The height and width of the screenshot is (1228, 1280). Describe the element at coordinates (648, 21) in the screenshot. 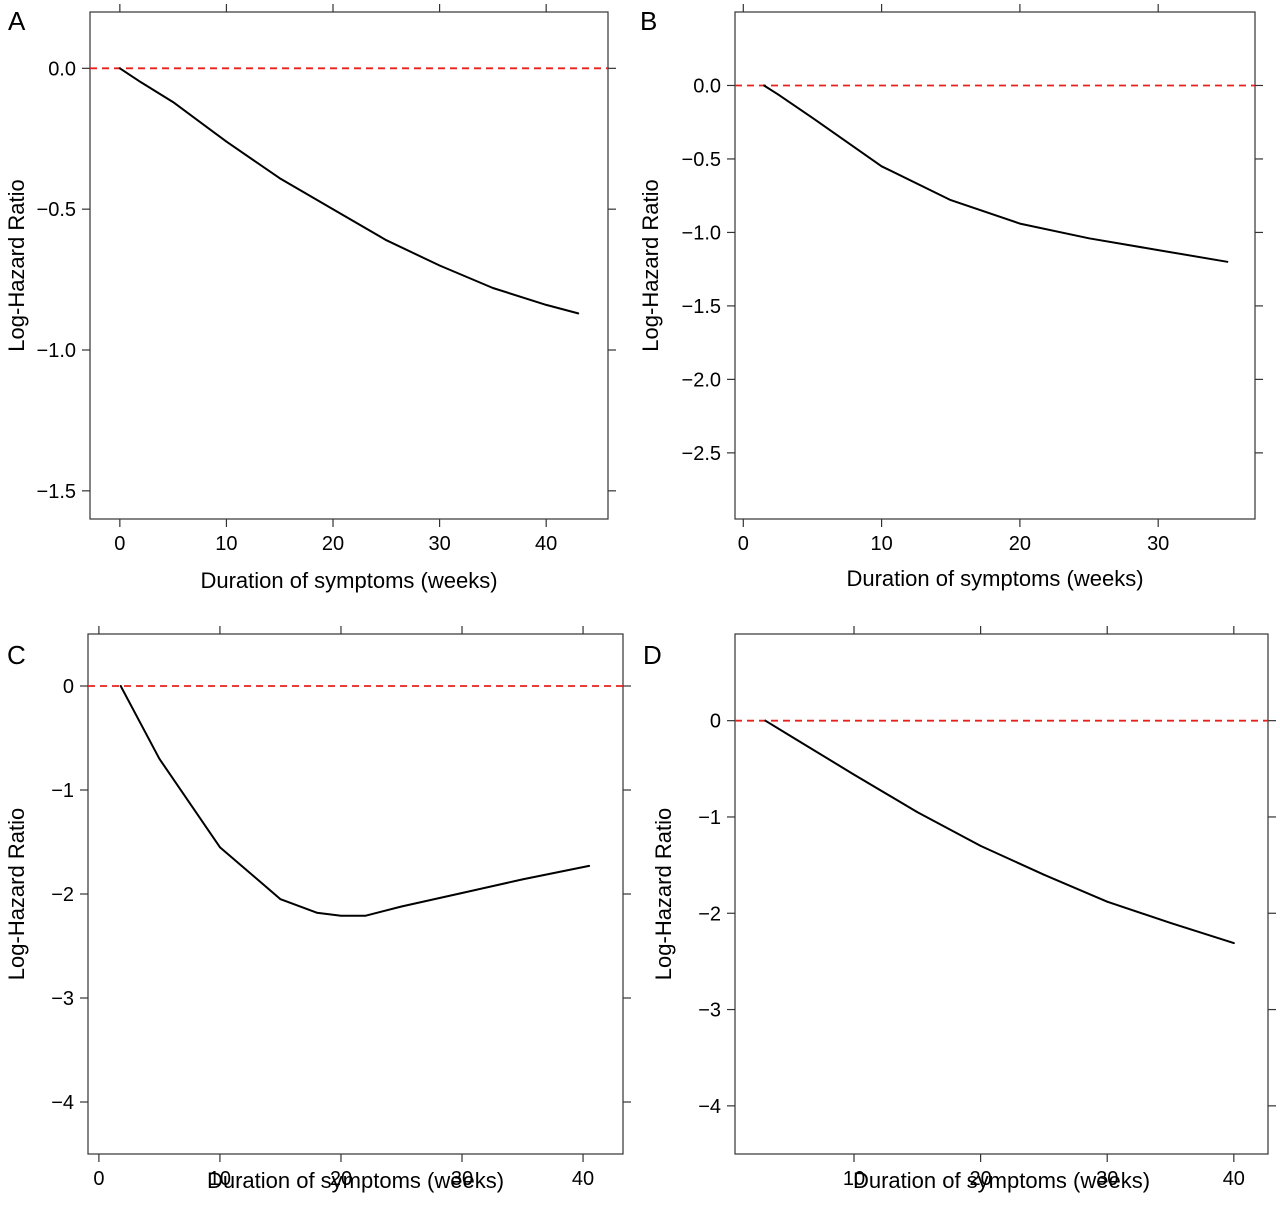

I see `panel-label: B` at that location.